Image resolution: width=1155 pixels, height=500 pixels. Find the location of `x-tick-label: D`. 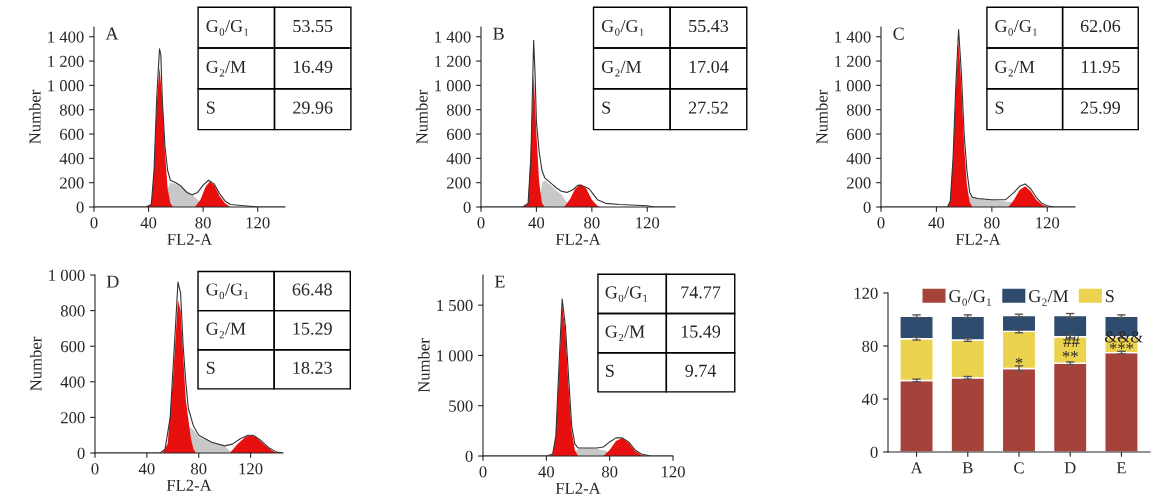

x-tick-label: D is located at coordinates (1070, 468).